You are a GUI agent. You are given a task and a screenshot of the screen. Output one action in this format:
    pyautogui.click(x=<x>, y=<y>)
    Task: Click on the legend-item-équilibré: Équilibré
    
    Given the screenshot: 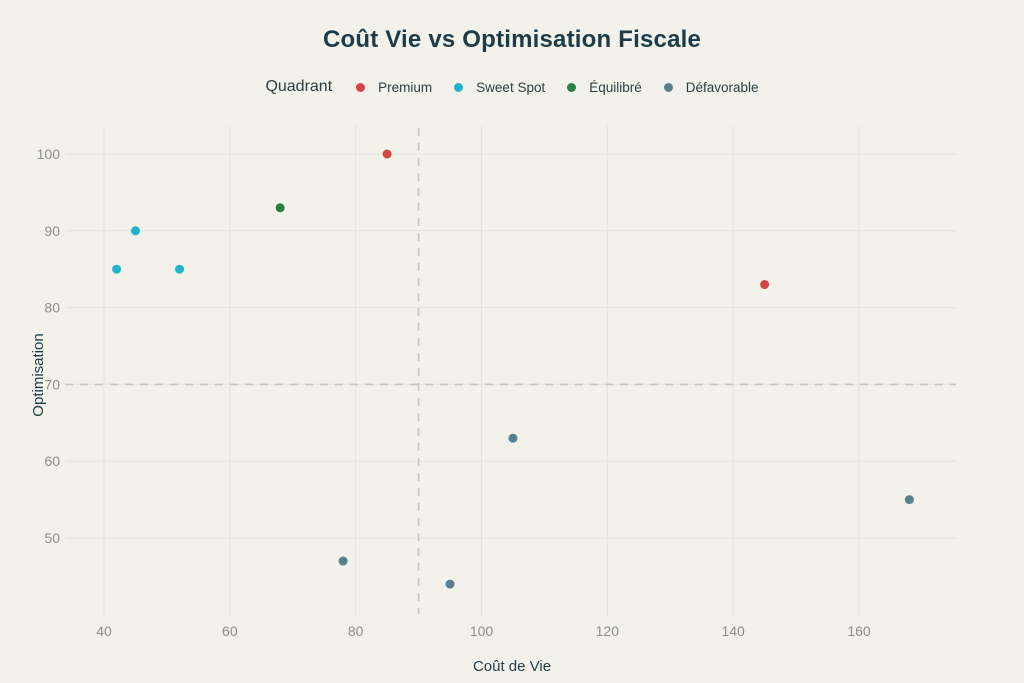 What is the action you would take?
    pyautogui.click(x=604, y=87)
    